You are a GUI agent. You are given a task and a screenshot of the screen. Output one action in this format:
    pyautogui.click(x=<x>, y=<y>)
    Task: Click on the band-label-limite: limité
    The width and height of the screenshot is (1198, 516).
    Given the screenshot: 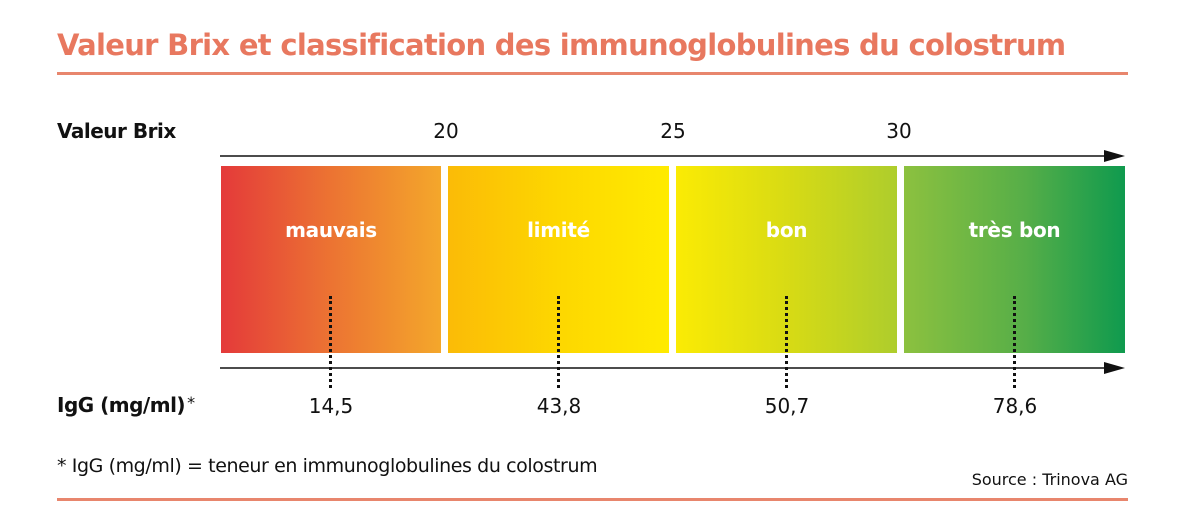 What is the action you would take?
    pyautogui.click(x=558, y=230)
    